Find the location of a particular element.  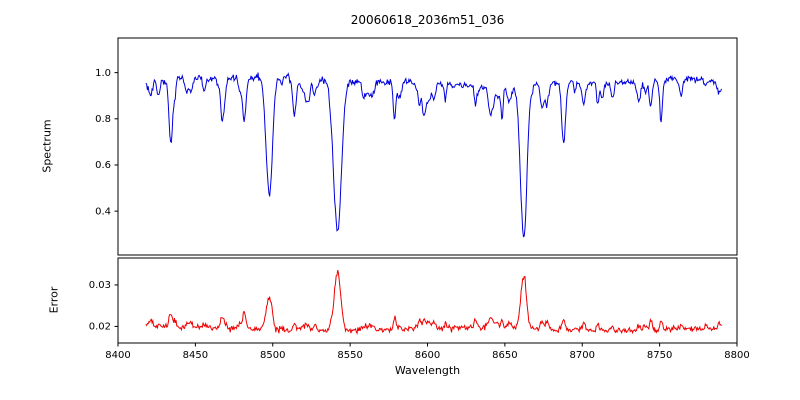

x-tick-label: 8800 is located at coordinates (736, 355).